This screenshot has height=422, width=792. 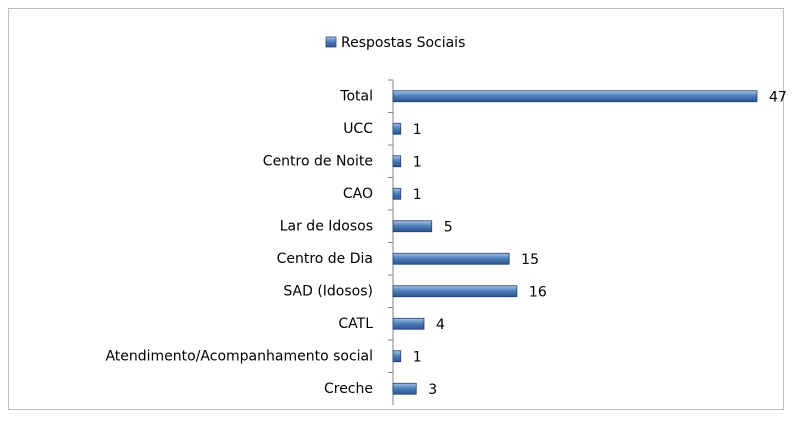 What do you see at coordinates (331, 42) in the screenshot?
I see `legend-swatch` at bounding box center [331, 42].